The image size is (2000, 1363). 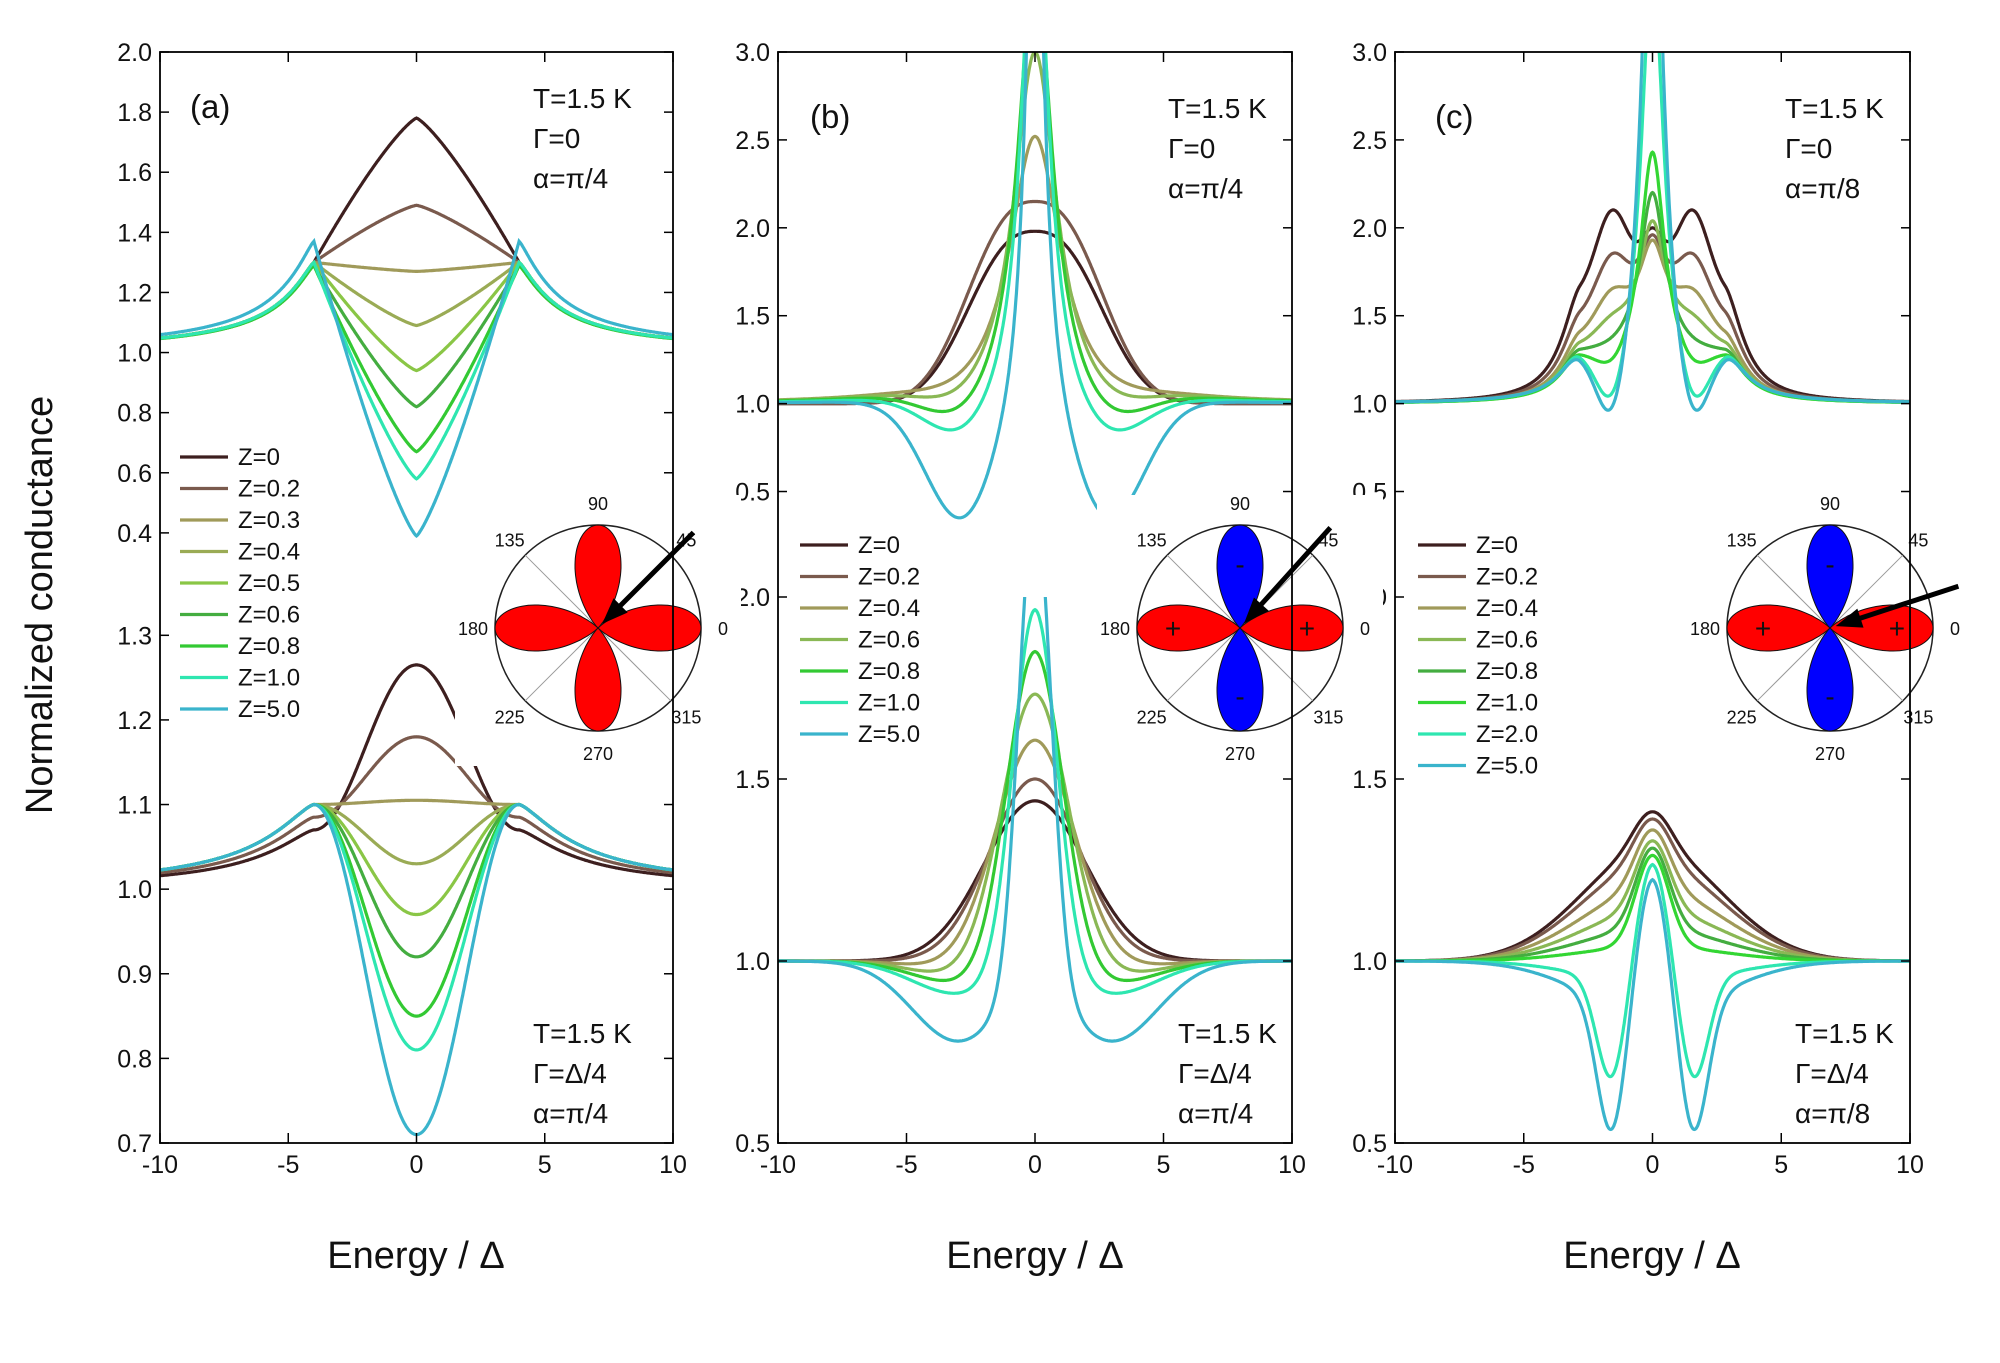 What do you see at coordinates (752, 598) in the screenshot?
I see `y-tick-label-b-bot: 2.0` at bounding box center [752, 598].